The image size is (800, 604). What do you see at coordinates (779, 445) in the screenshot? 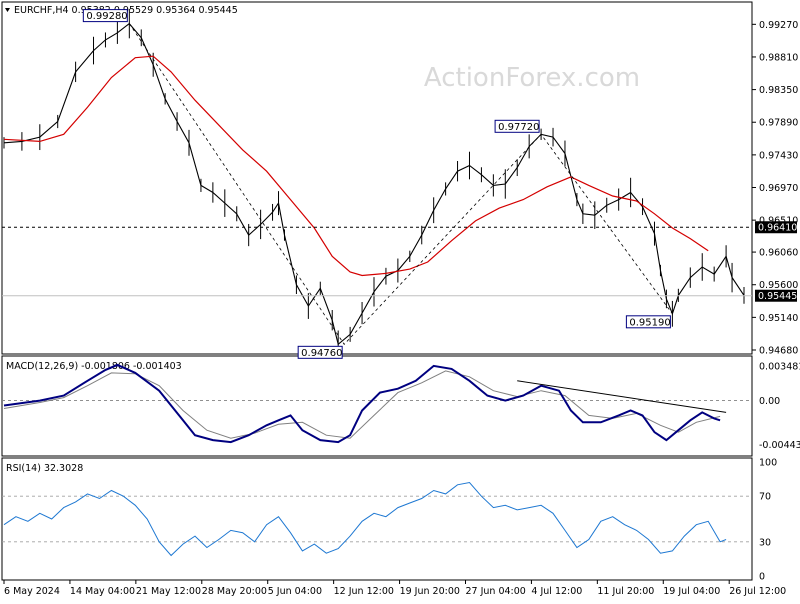
I see `macd-axis-tick-label: -0.004436` at bounding box center [779, 445].